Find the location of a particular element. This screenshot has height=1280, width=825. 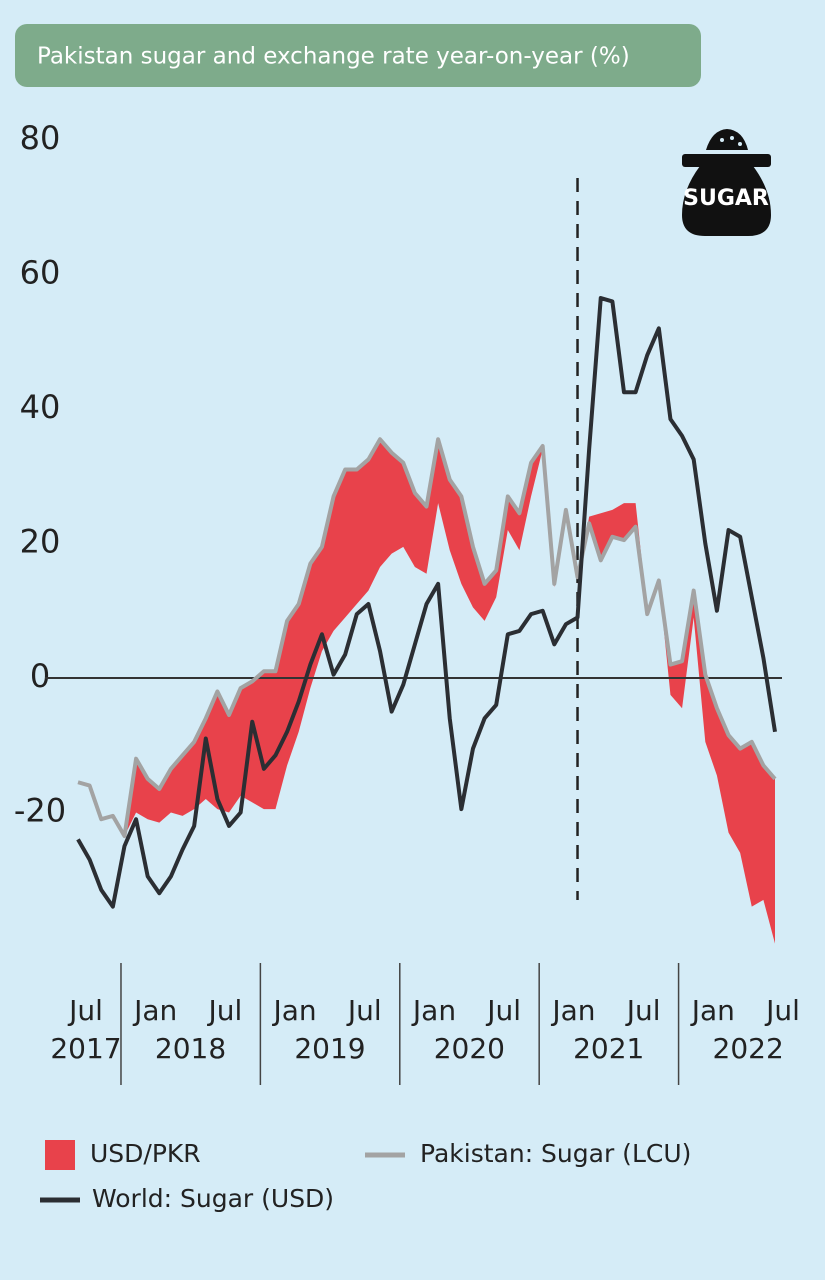

year-label: 2018 is located at coordinates (190, 1048).